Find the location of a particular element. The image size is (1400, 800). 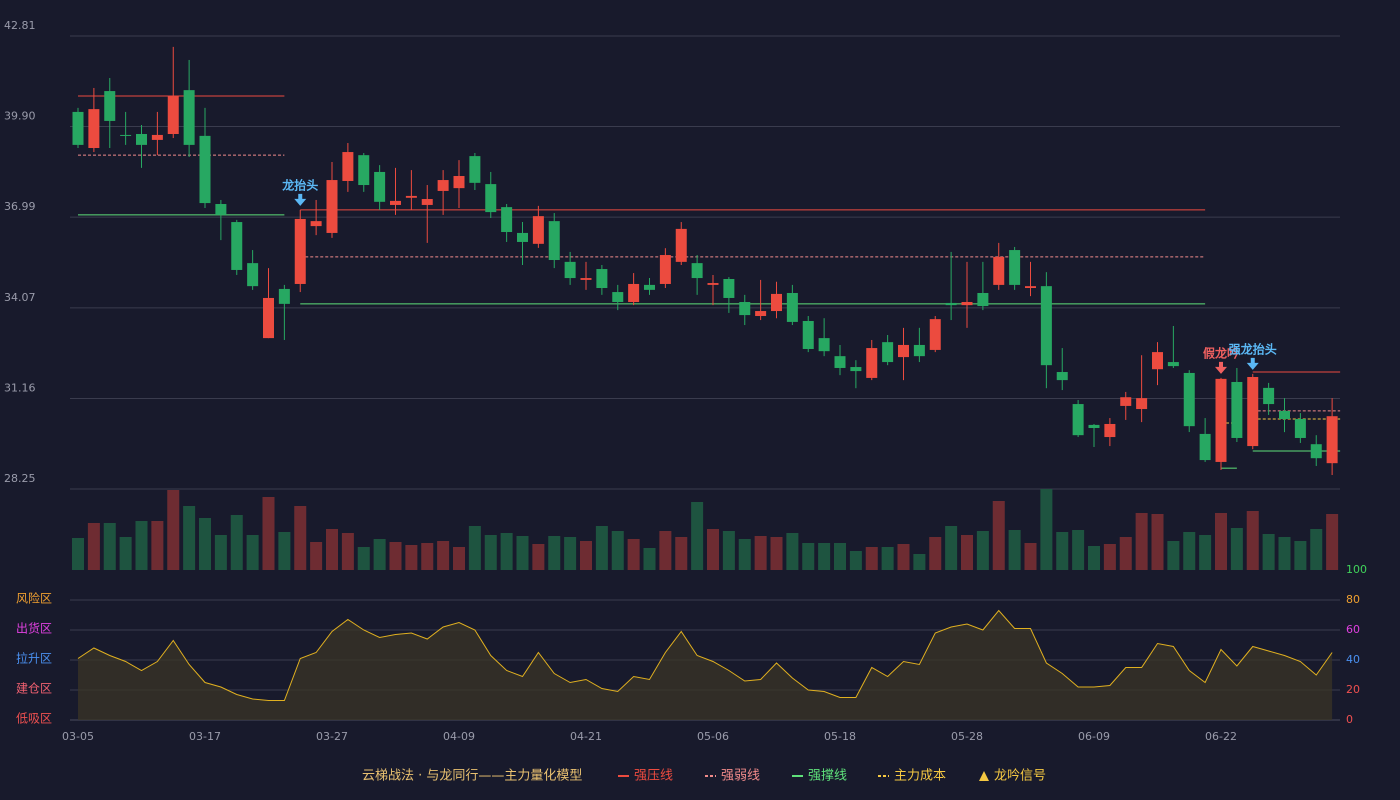

x-tick-label: 03-27 is located at coordinates (332, 736).